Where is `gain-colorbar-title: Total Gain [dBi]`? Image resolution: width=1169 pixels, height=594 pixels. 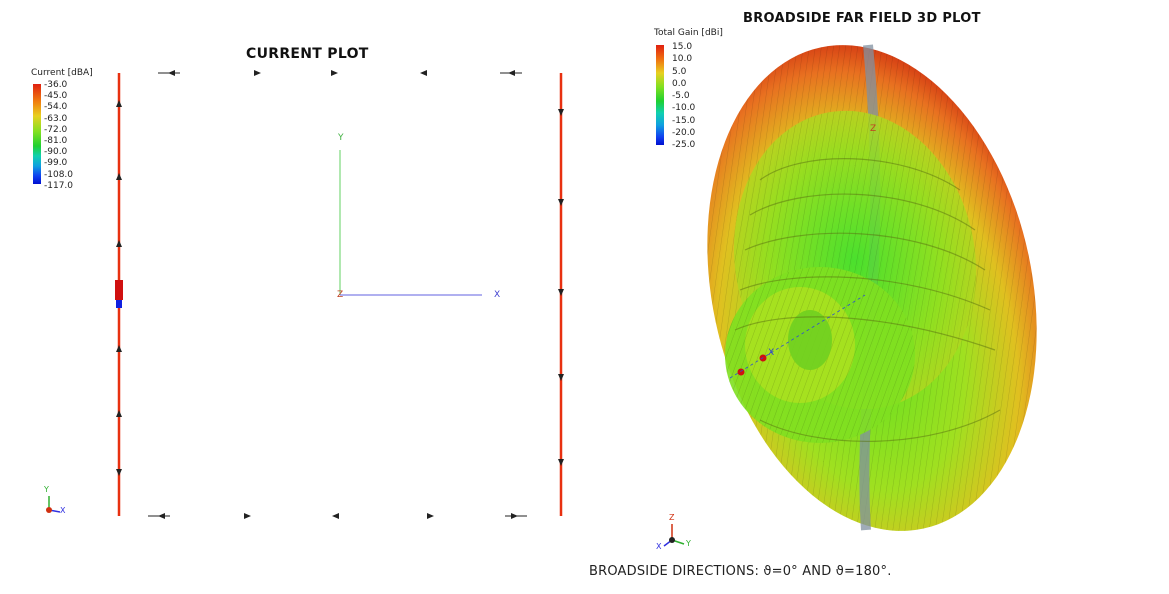 gain-colorbar-title: Total Gain [dBi] is located at coordinates (688, 33).